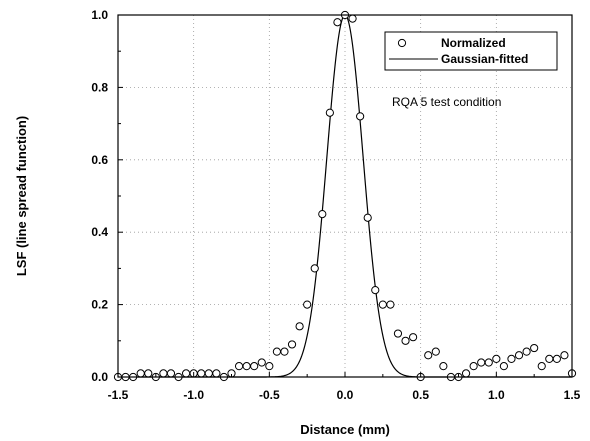  Describe the element at coordinates (99, 305) in the screenshot. I see `y-tick-label: 0.2` at that location.